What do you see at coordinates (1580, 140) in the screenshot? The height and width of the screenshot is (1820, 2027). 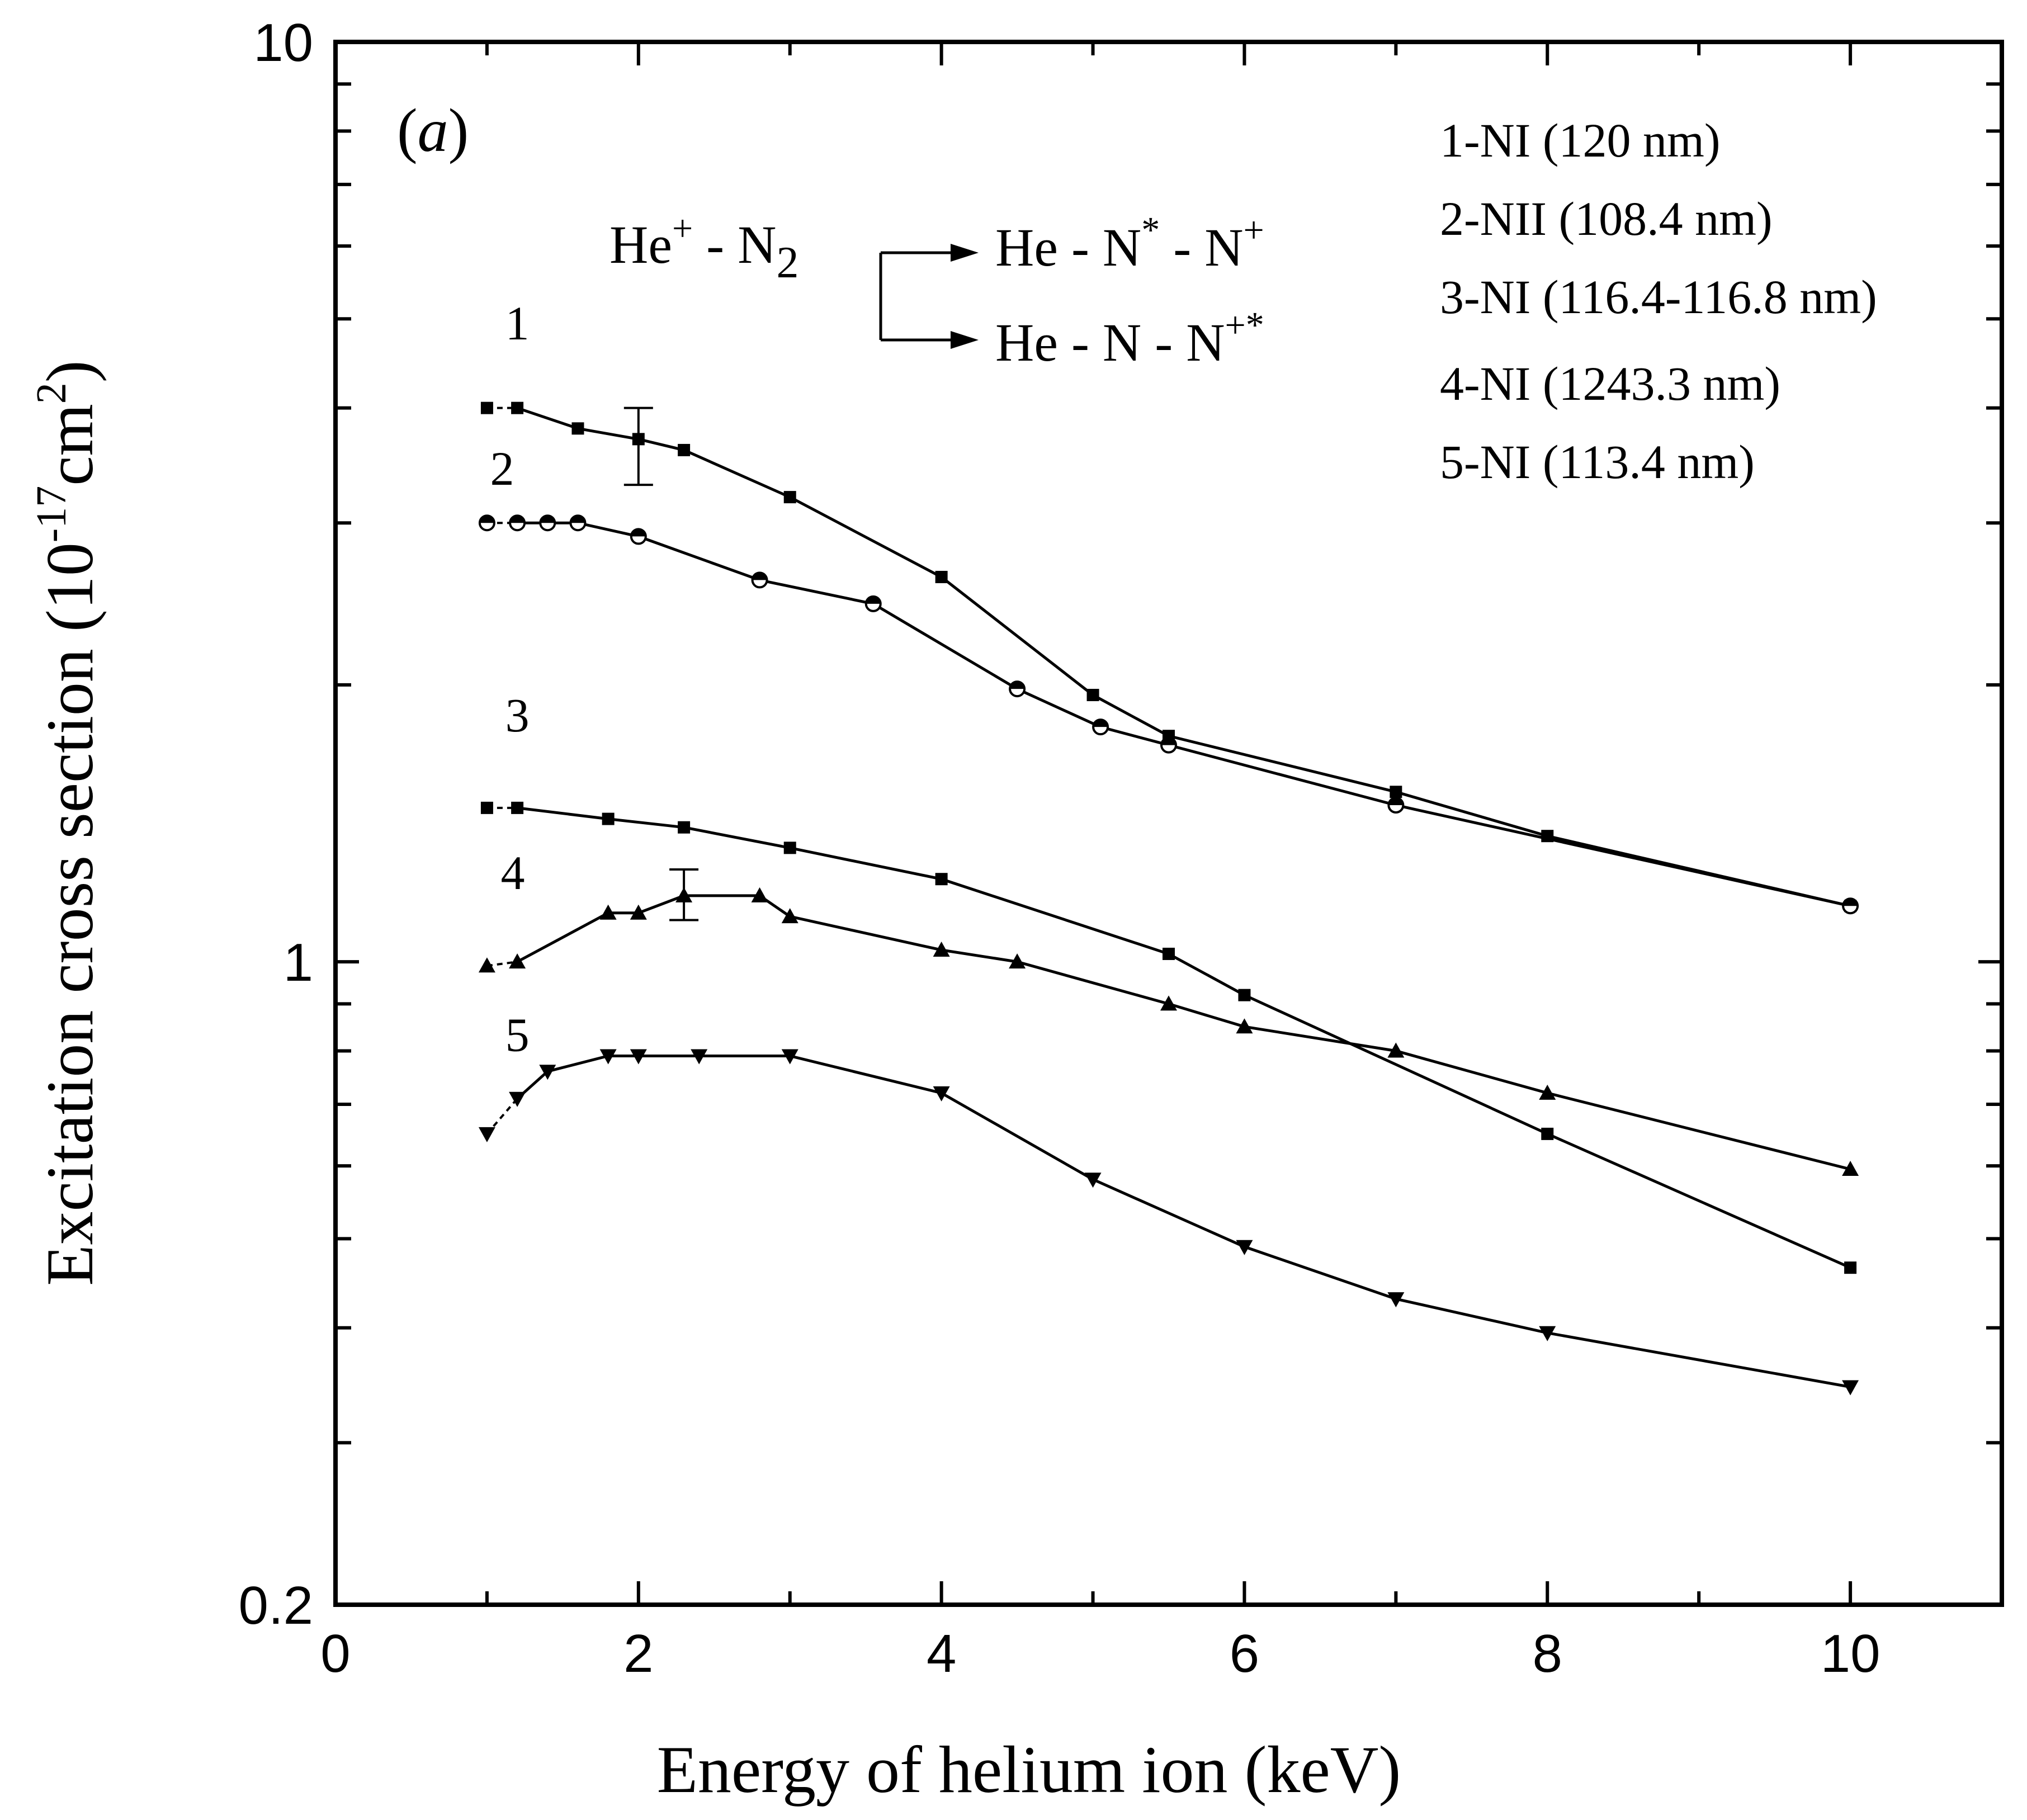 I see `legend-entry-1: 1-NI (120 nm)` at bounding box center [1580, 140].